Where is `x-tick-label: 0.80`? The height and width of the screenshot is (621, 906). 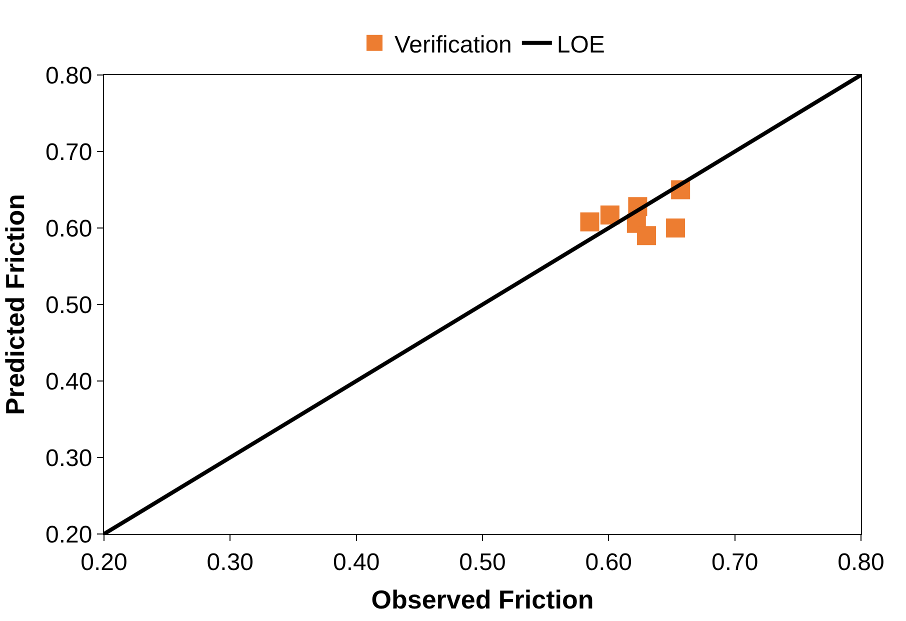
x-tick-label: 0.80 is located at coordinates (861, 562).